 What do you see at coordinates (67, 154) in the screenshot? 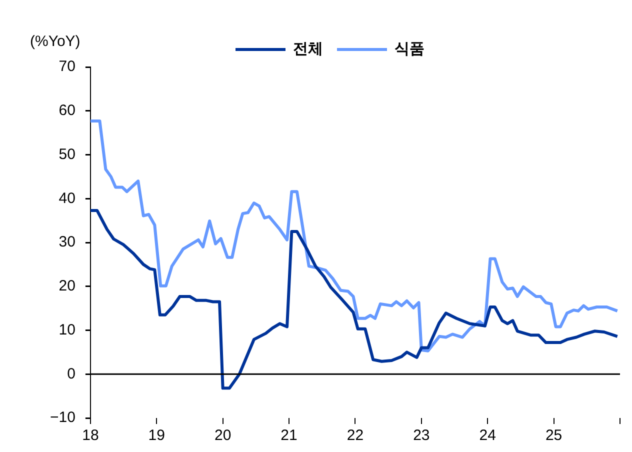
I see `y-tick-label: 50` at bounding box center [67, 154].